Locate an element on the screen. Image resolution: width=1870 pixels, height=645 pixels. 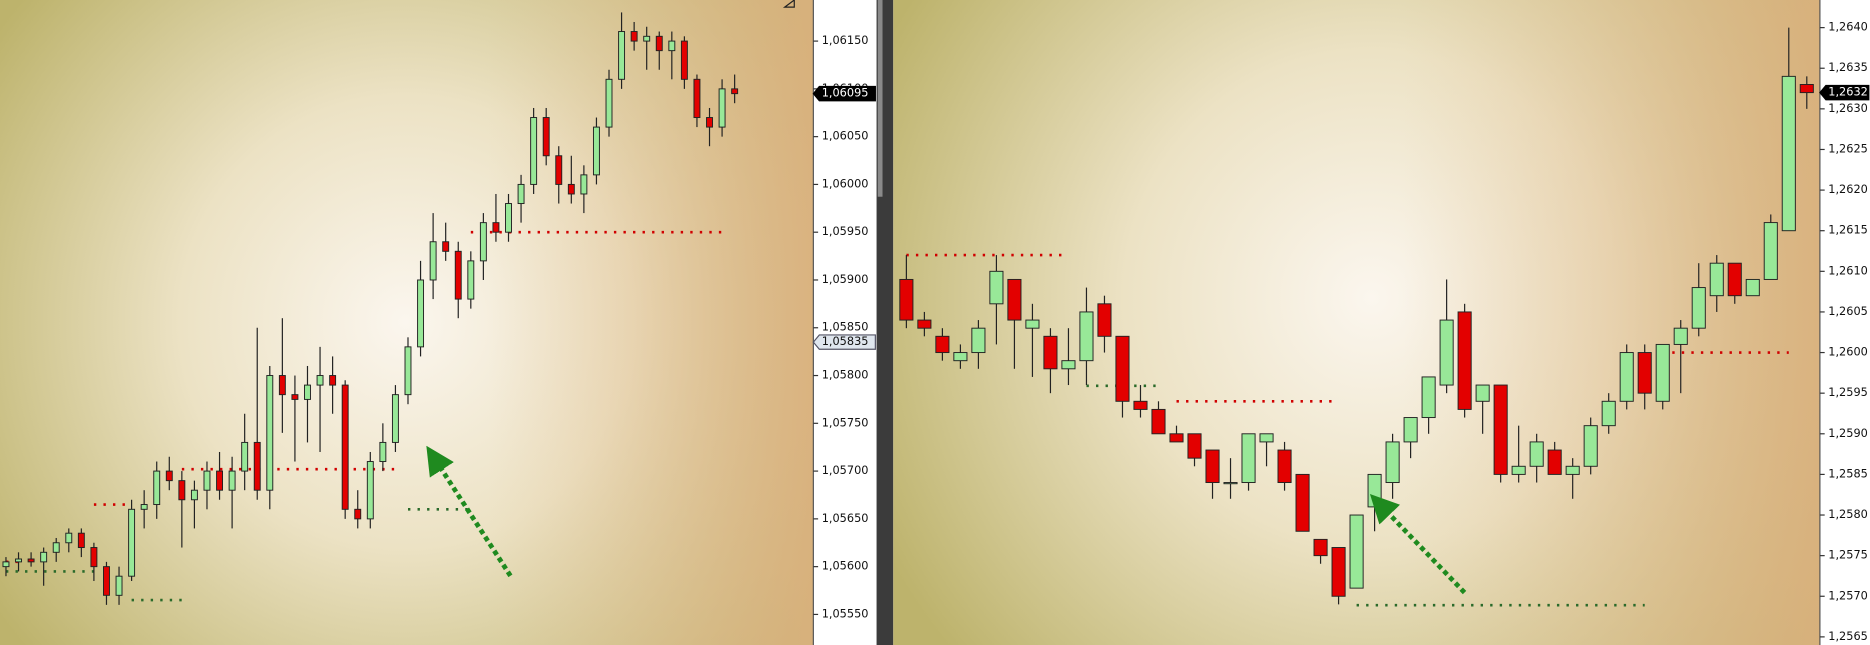
y-tick-label: 1,2620 is located at coordinates (1848, 189).